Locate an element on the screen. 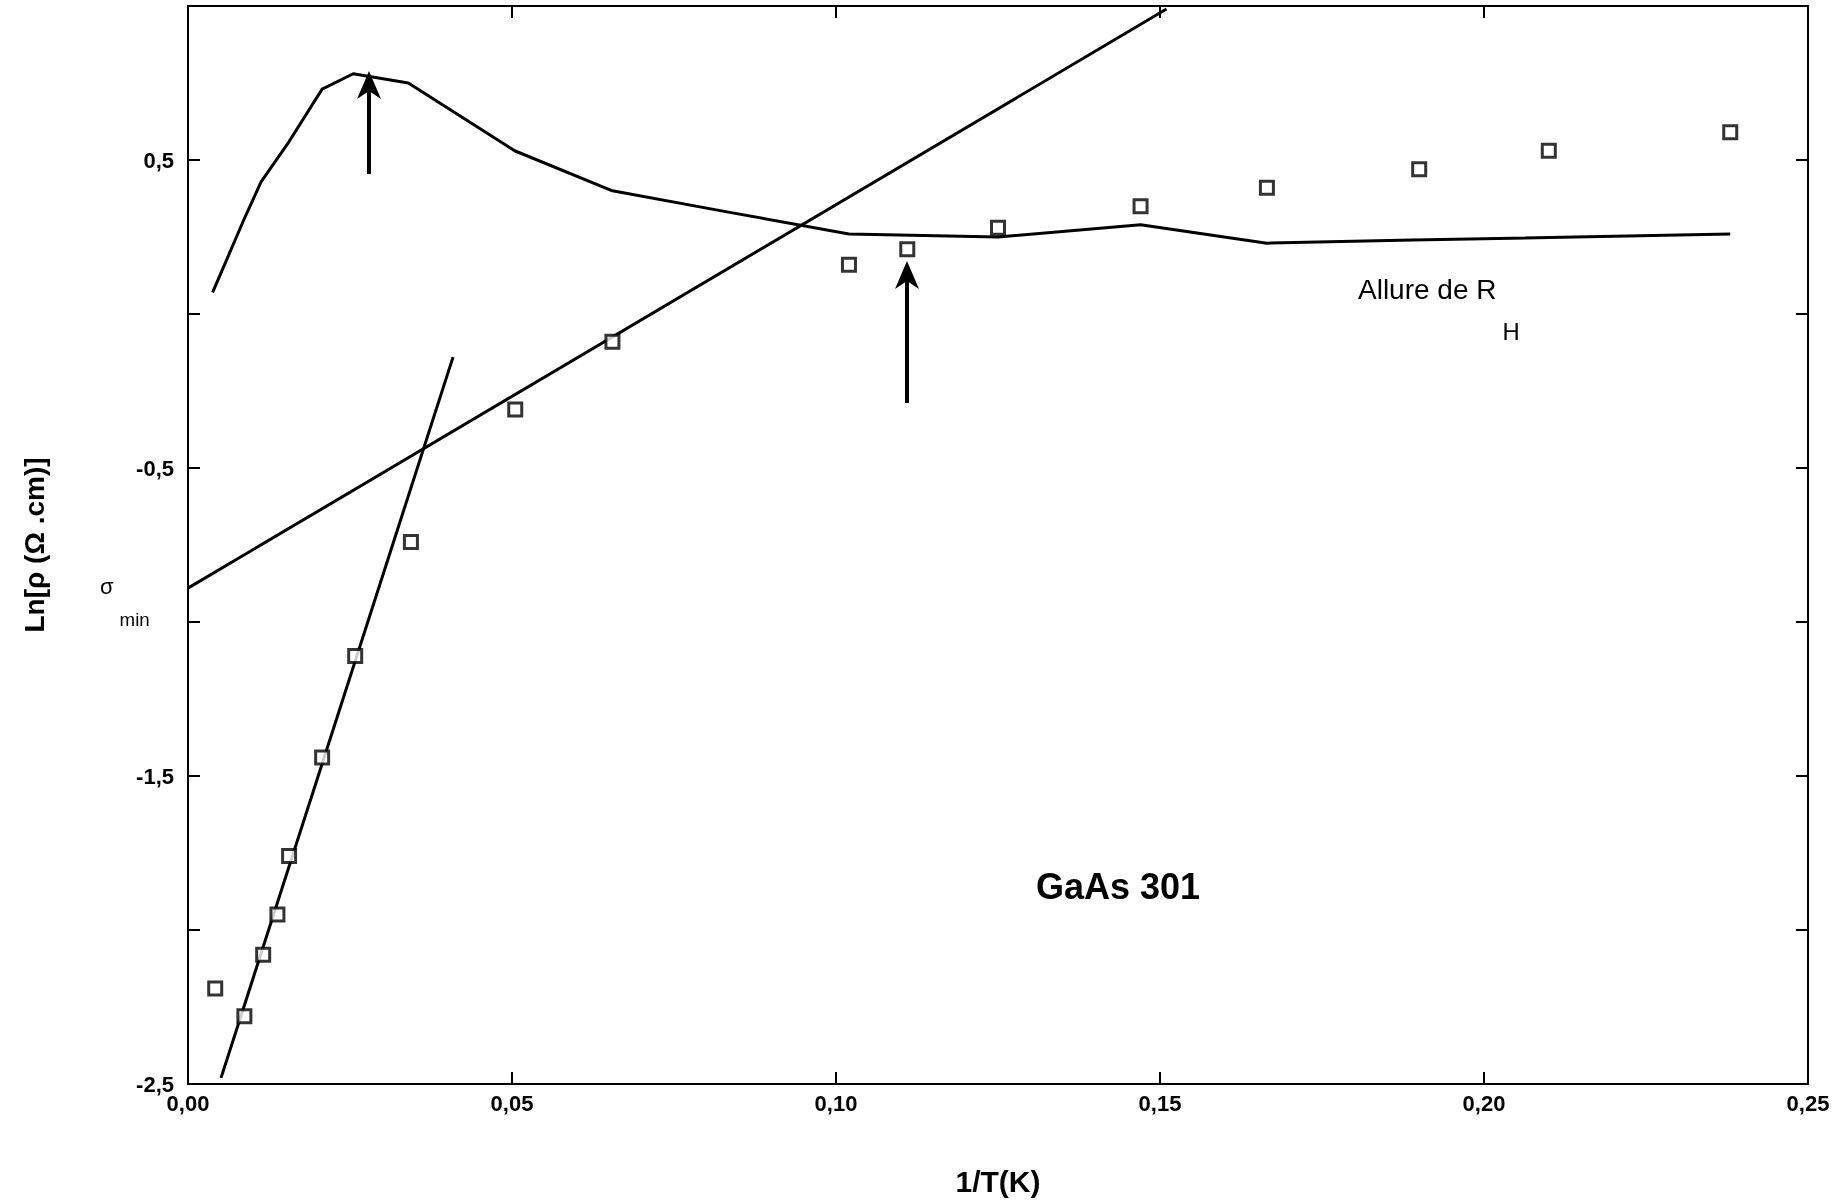 The width and height of the screenshot is (1847, 1204). annotation: Allure de RH is located at coordinates (1439, 309).